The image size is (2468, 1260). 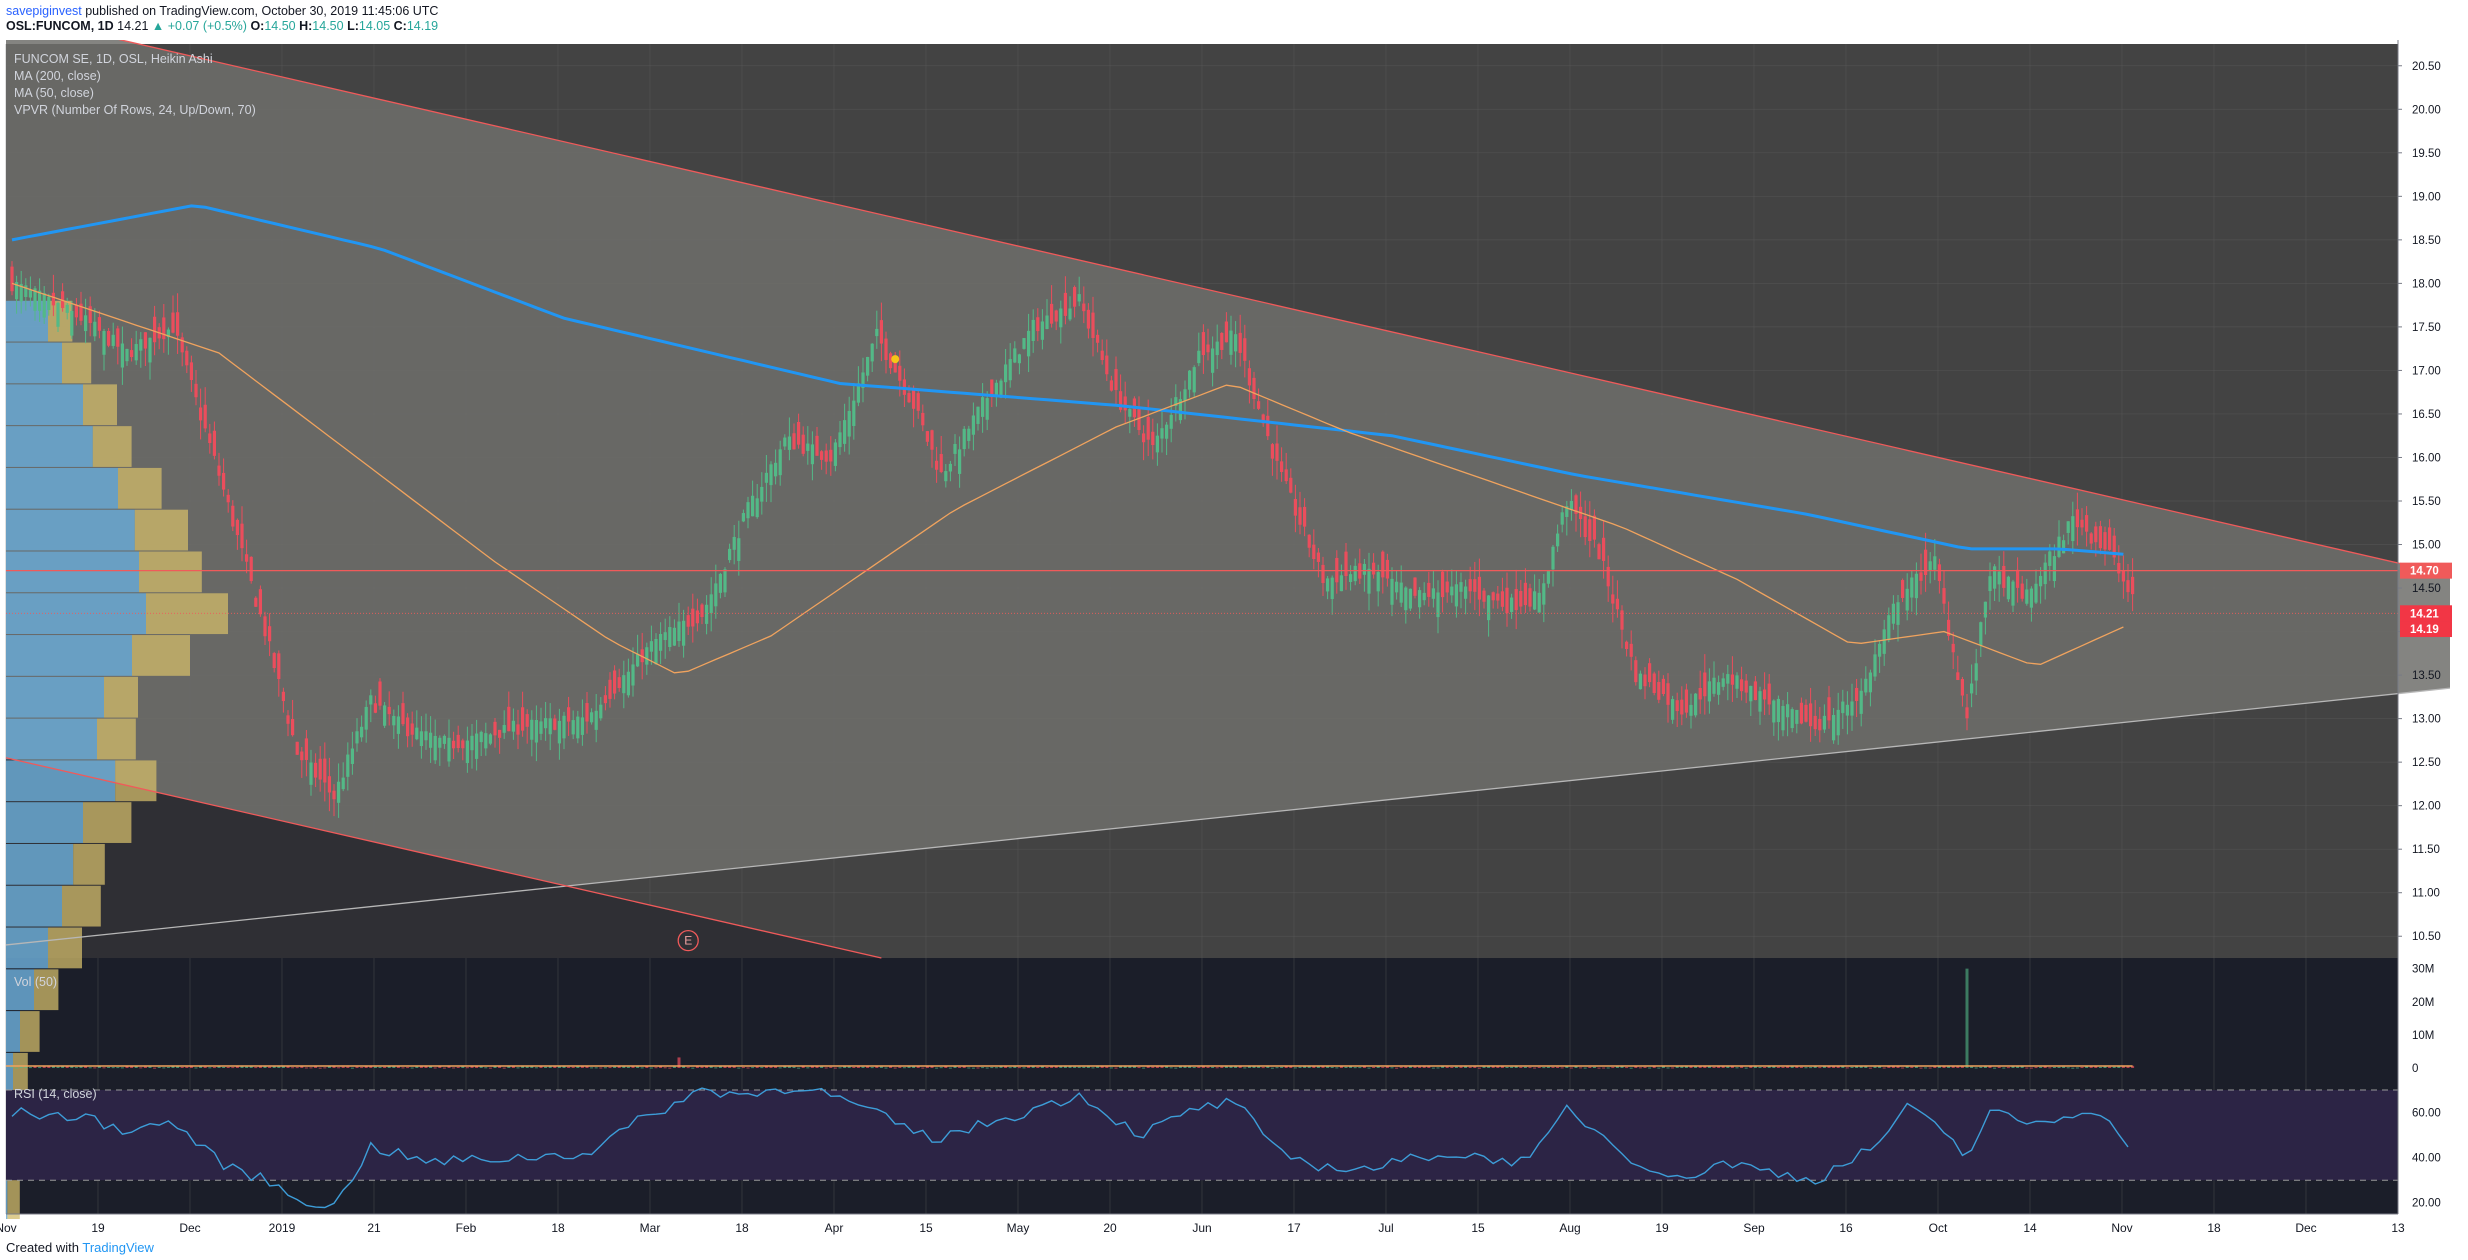 I want to click on volume-tick-label: 20M, so click(x=2423, y=1003).